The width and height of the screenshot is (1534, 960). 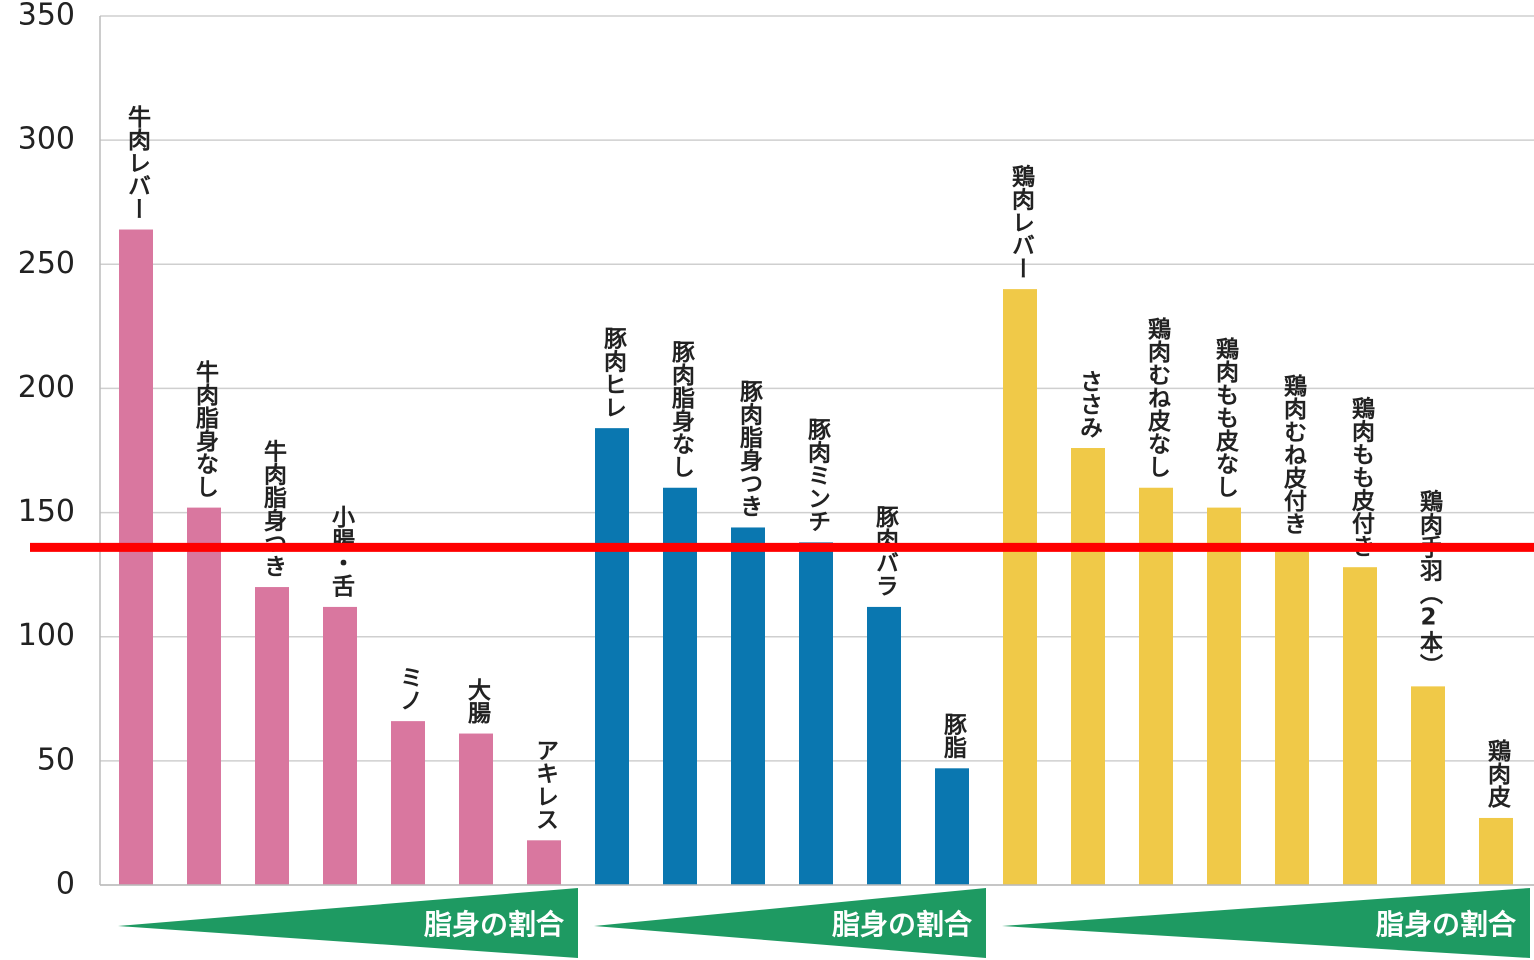 I want to click on bar-label: 鶏肉レバー, so click(x=1022, y=221).